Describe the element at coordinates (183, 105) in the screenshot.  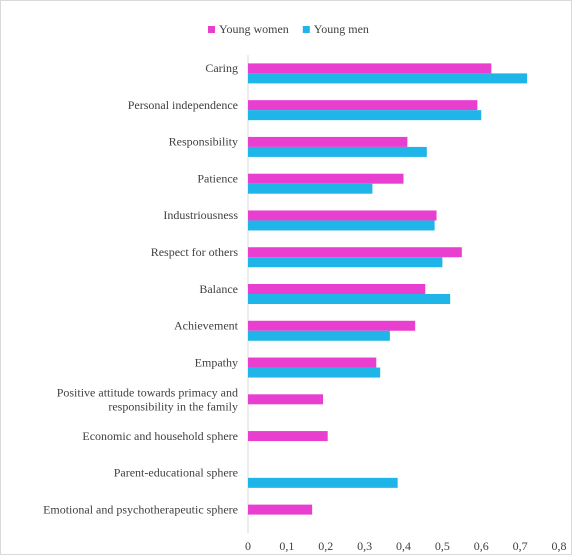
I see `y-tick-label: Personal independence` at that location.